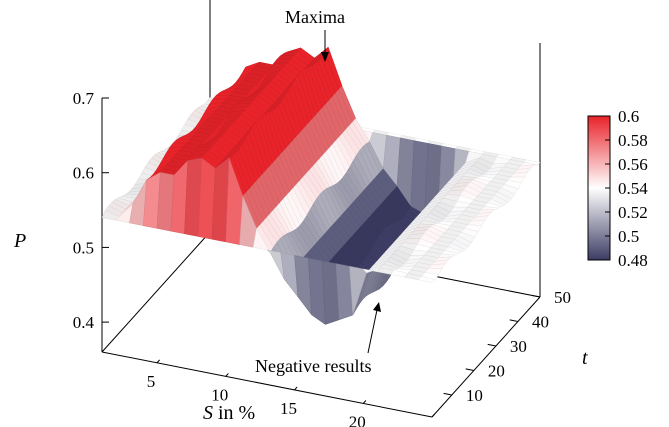 The width and height of the screenshot is (669, 427). Describe the element at coordinates (486, 357) in the screenshot. I see `box-edge-front` at that location.